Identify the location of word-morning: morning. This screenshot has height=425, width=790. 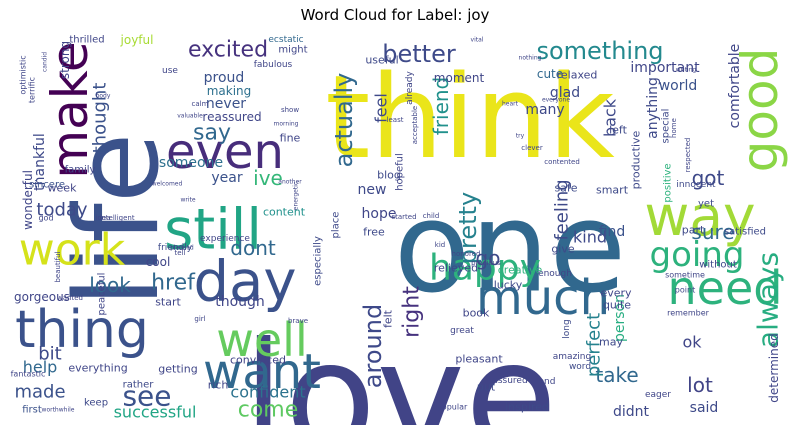
(286, 124).